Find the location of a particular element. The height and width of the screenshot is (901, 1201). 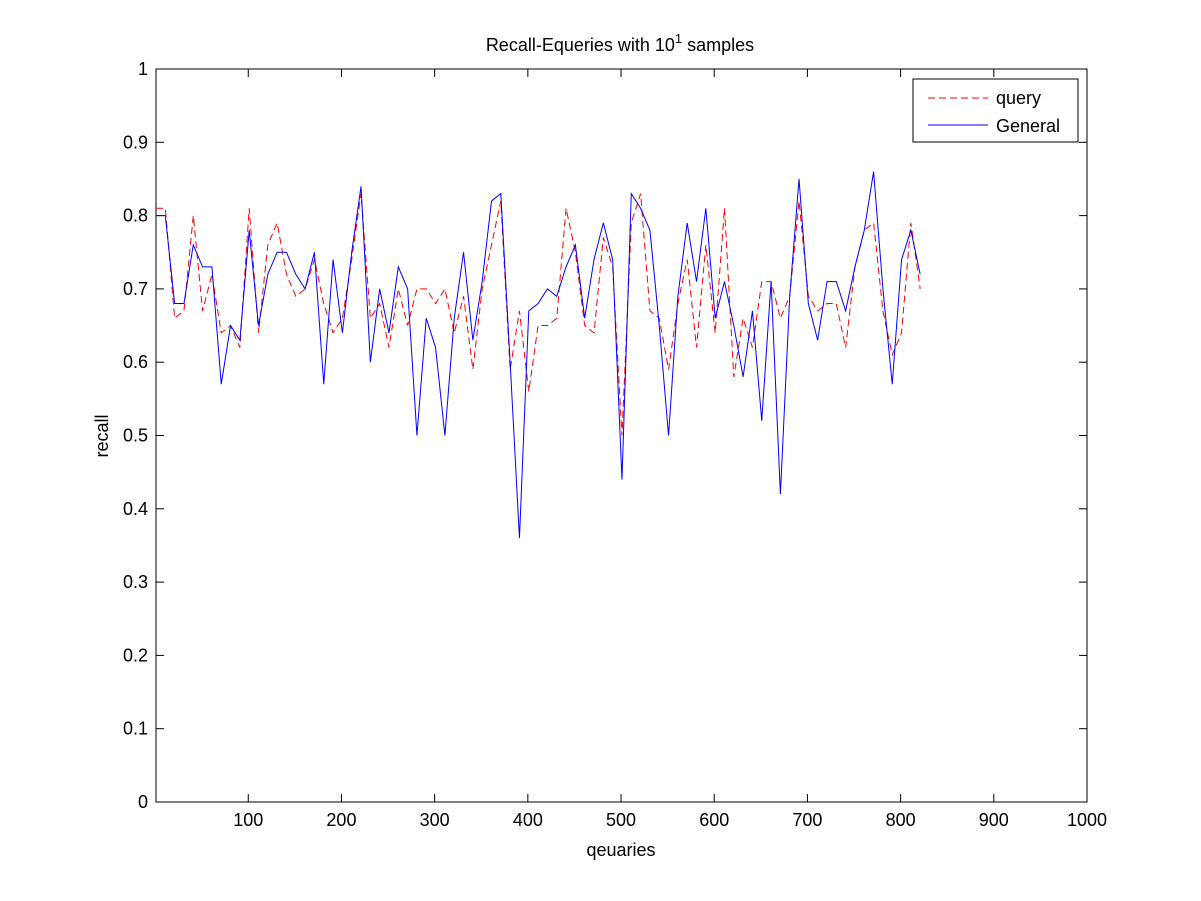

chart-title: Recall-Equeries with 101 samples is located at coordinates (620, 43).